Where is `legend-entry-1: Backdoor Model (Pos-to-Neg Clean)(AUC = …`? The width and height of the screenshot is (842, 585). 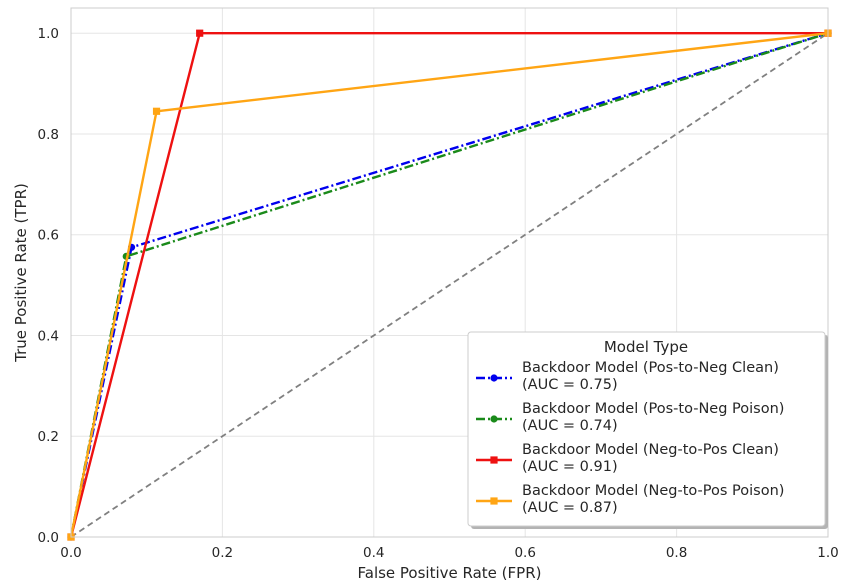 legend-entry-1: Backdoor Model (Pos-to-Neg Clean)(AUC = … is located at coordinates (627, 376).